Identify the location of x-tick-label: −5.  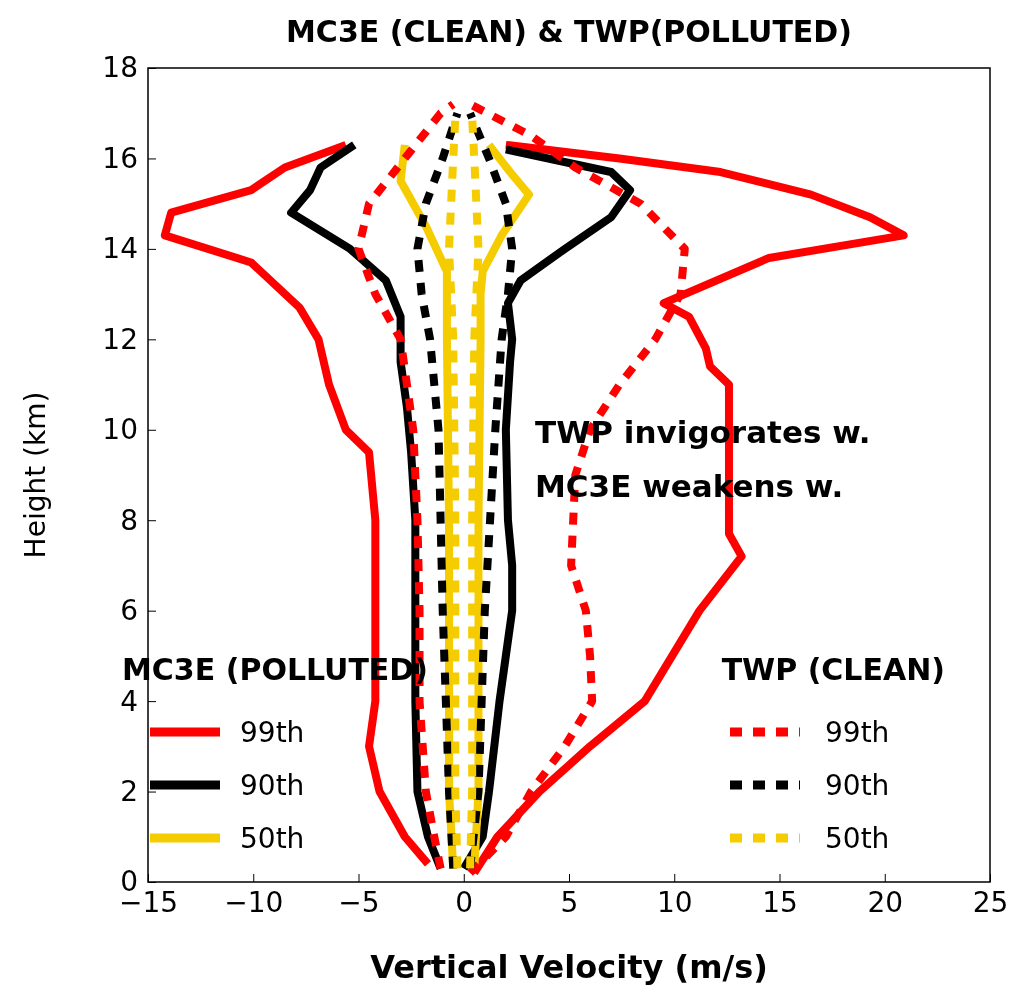
(359, 902).